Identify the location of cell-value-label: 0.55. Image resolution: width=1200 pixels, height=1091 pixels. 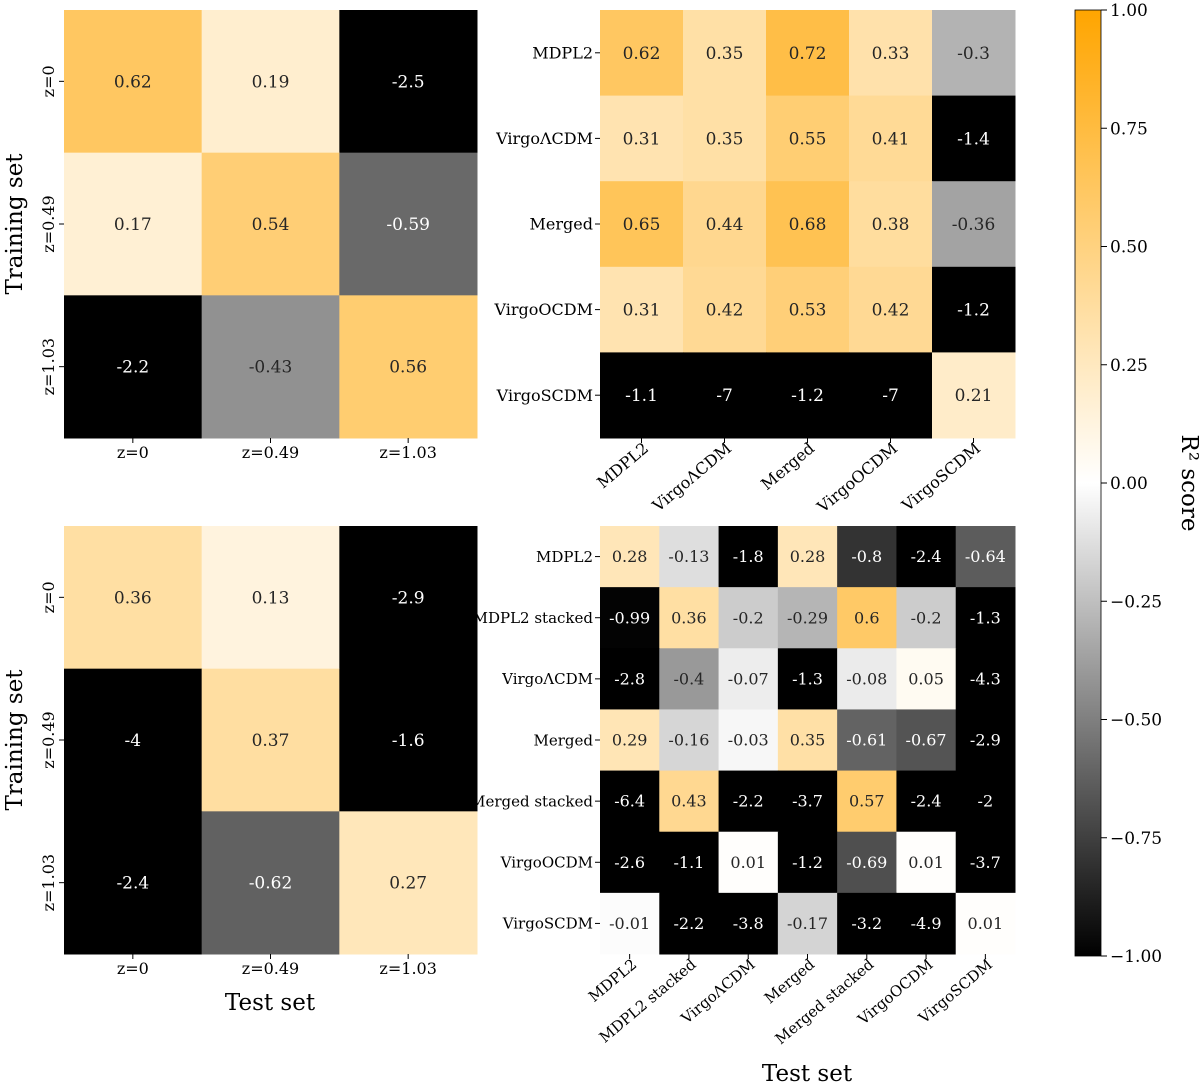
(808, 139).